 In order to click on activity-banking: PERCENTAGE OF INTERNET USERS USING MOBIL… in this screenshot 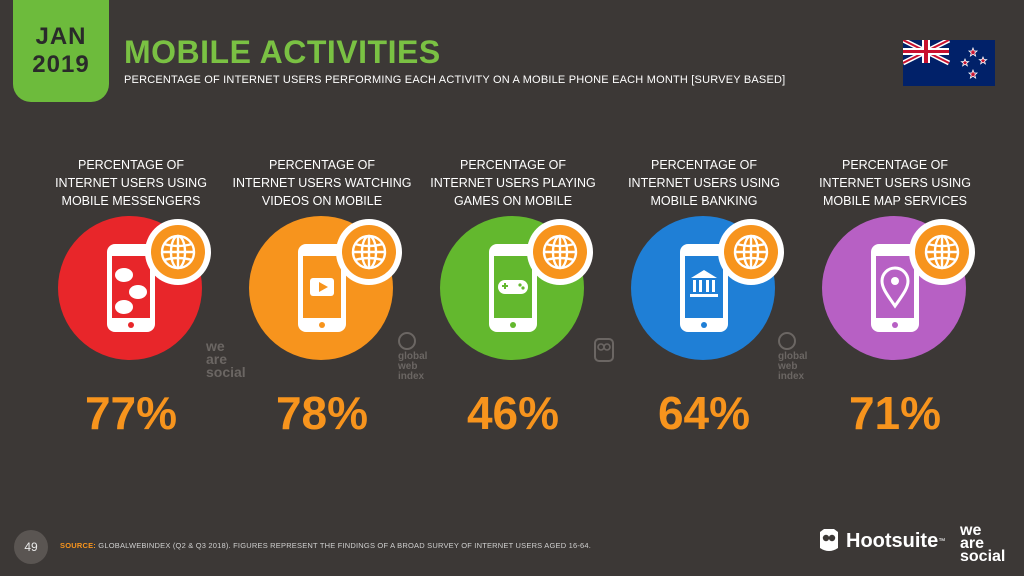, I will do `click(704, 183)`.